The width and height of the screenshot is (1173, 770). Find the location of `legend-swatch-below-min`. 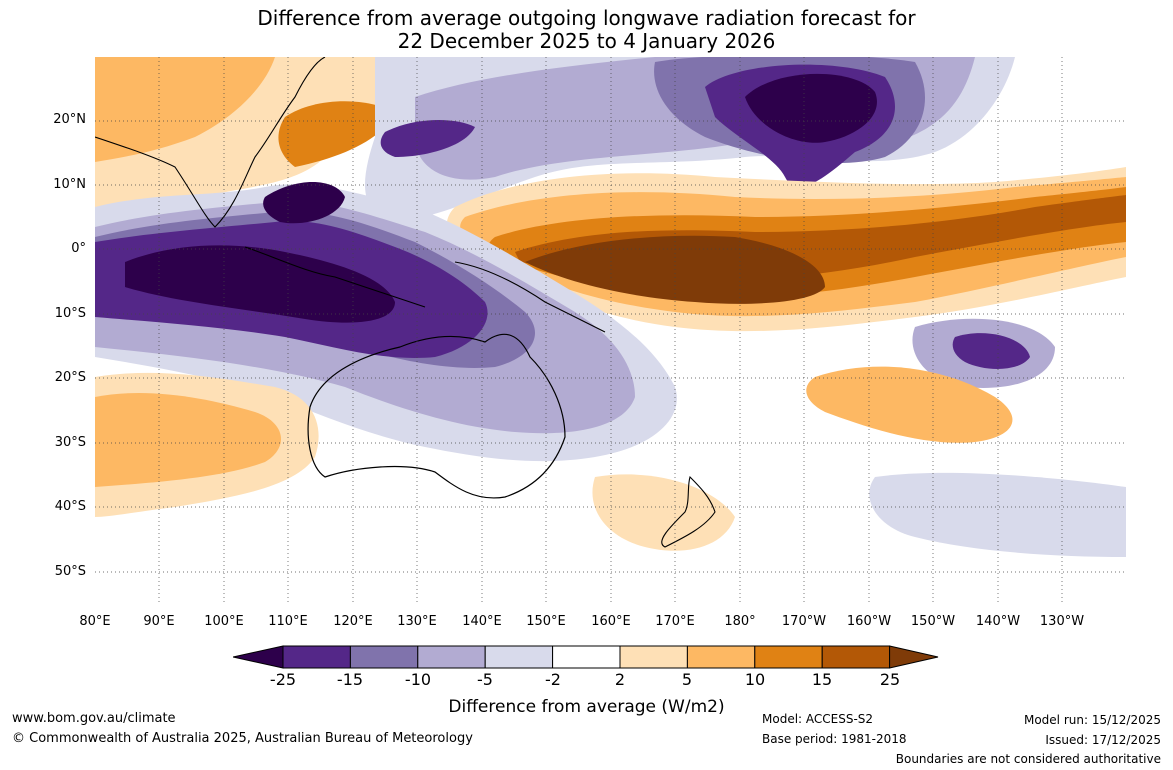

legend-swatch-below-min is located at coordinates (258, 657).